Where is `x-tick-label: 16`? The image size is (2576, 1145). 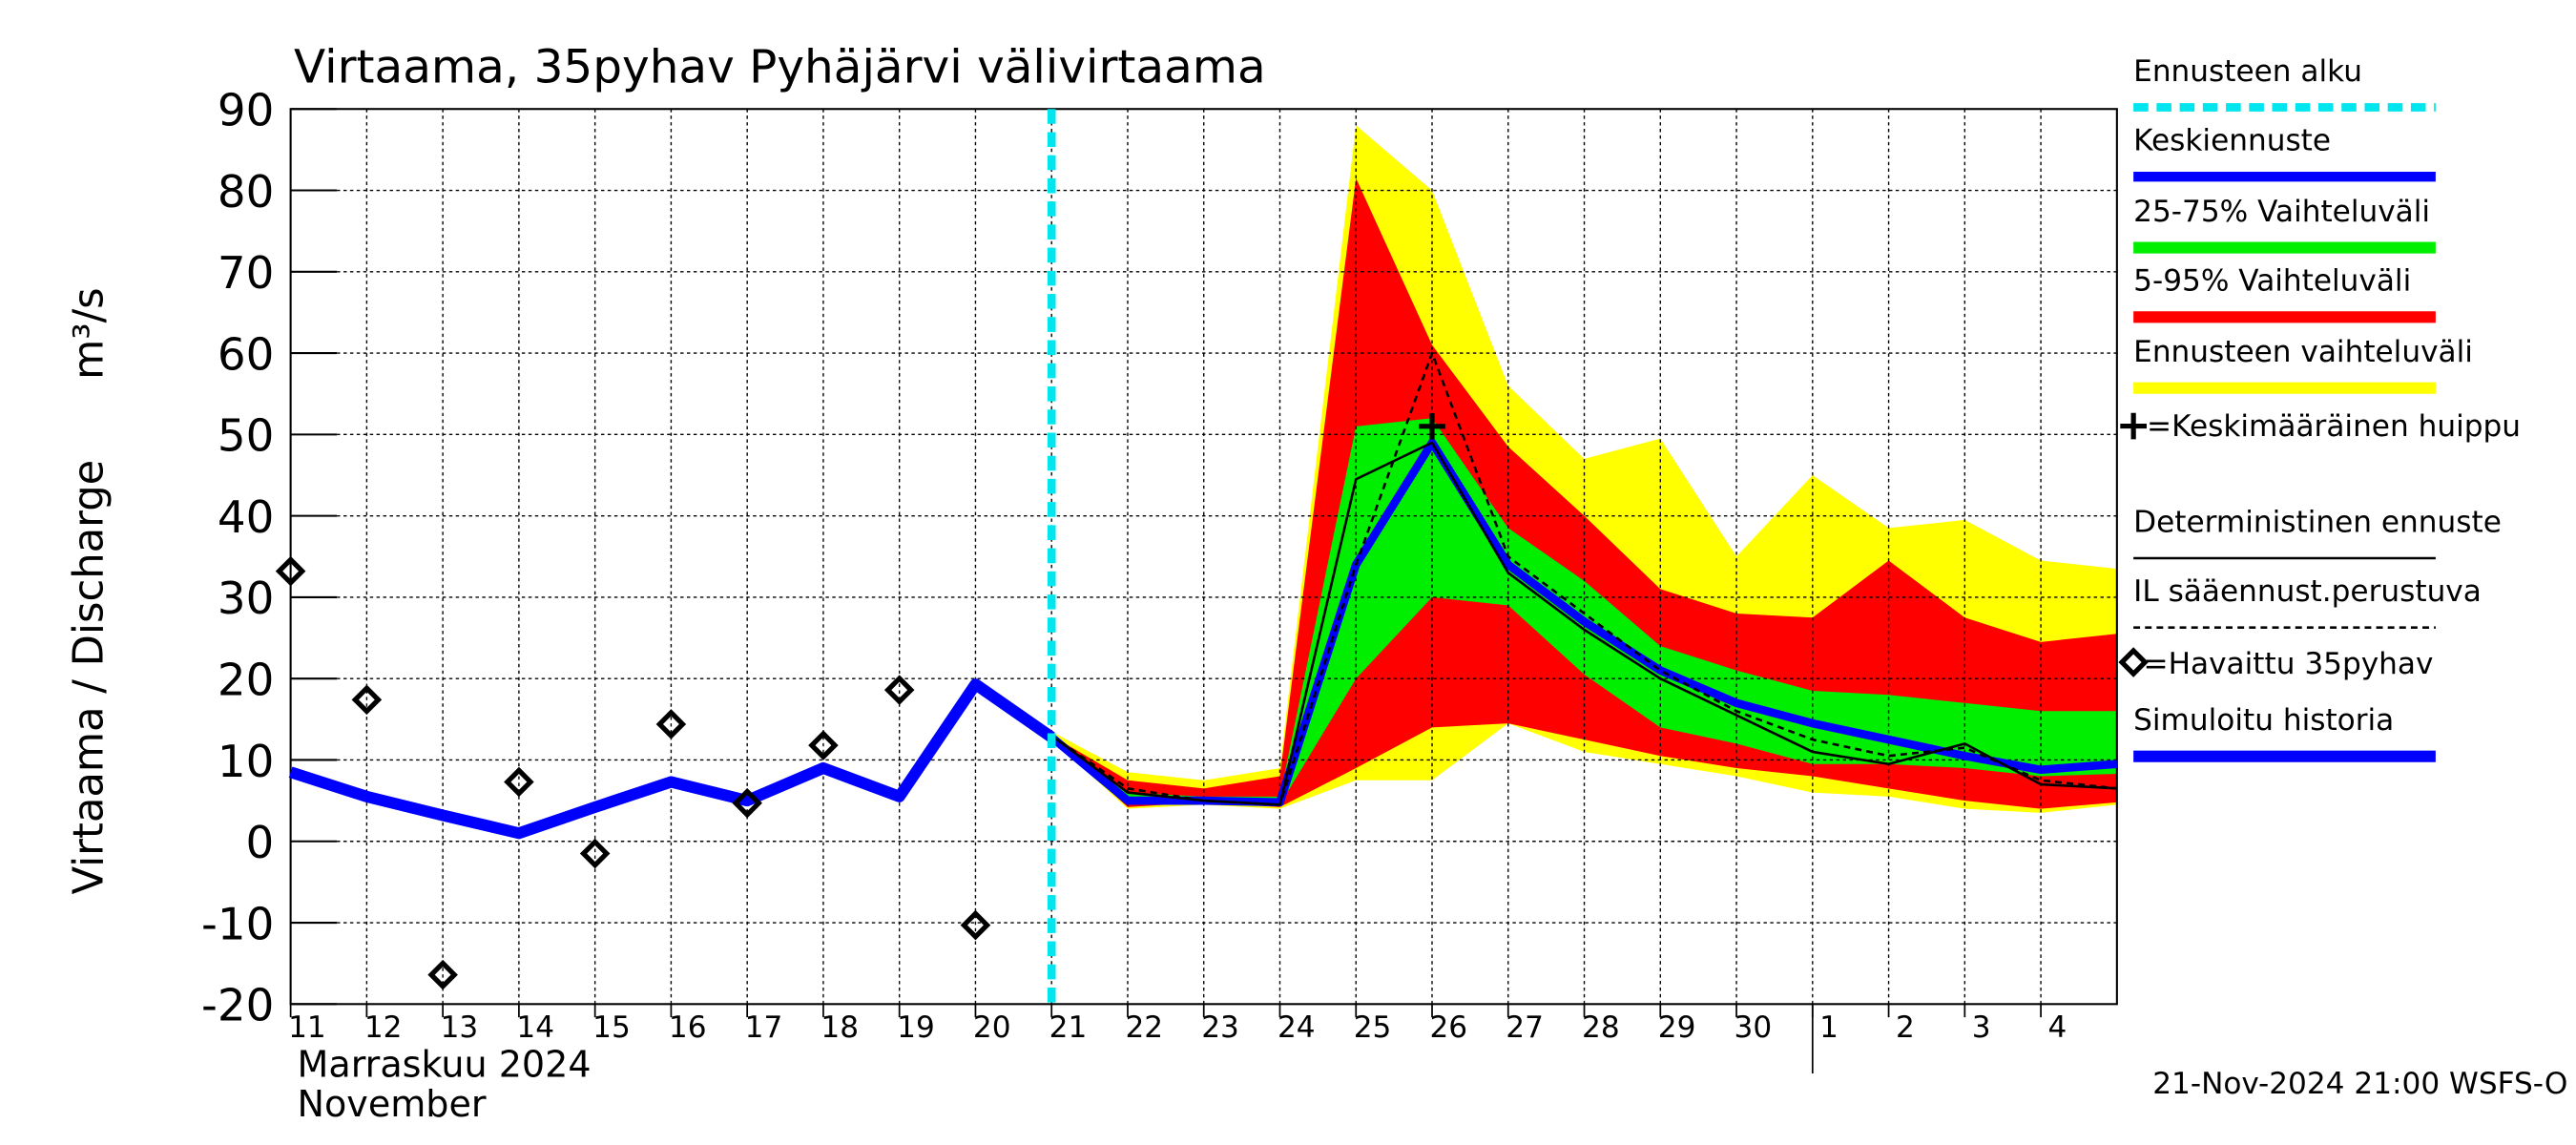
x-tick-label: 16 is located at coordinates (688, 1027).